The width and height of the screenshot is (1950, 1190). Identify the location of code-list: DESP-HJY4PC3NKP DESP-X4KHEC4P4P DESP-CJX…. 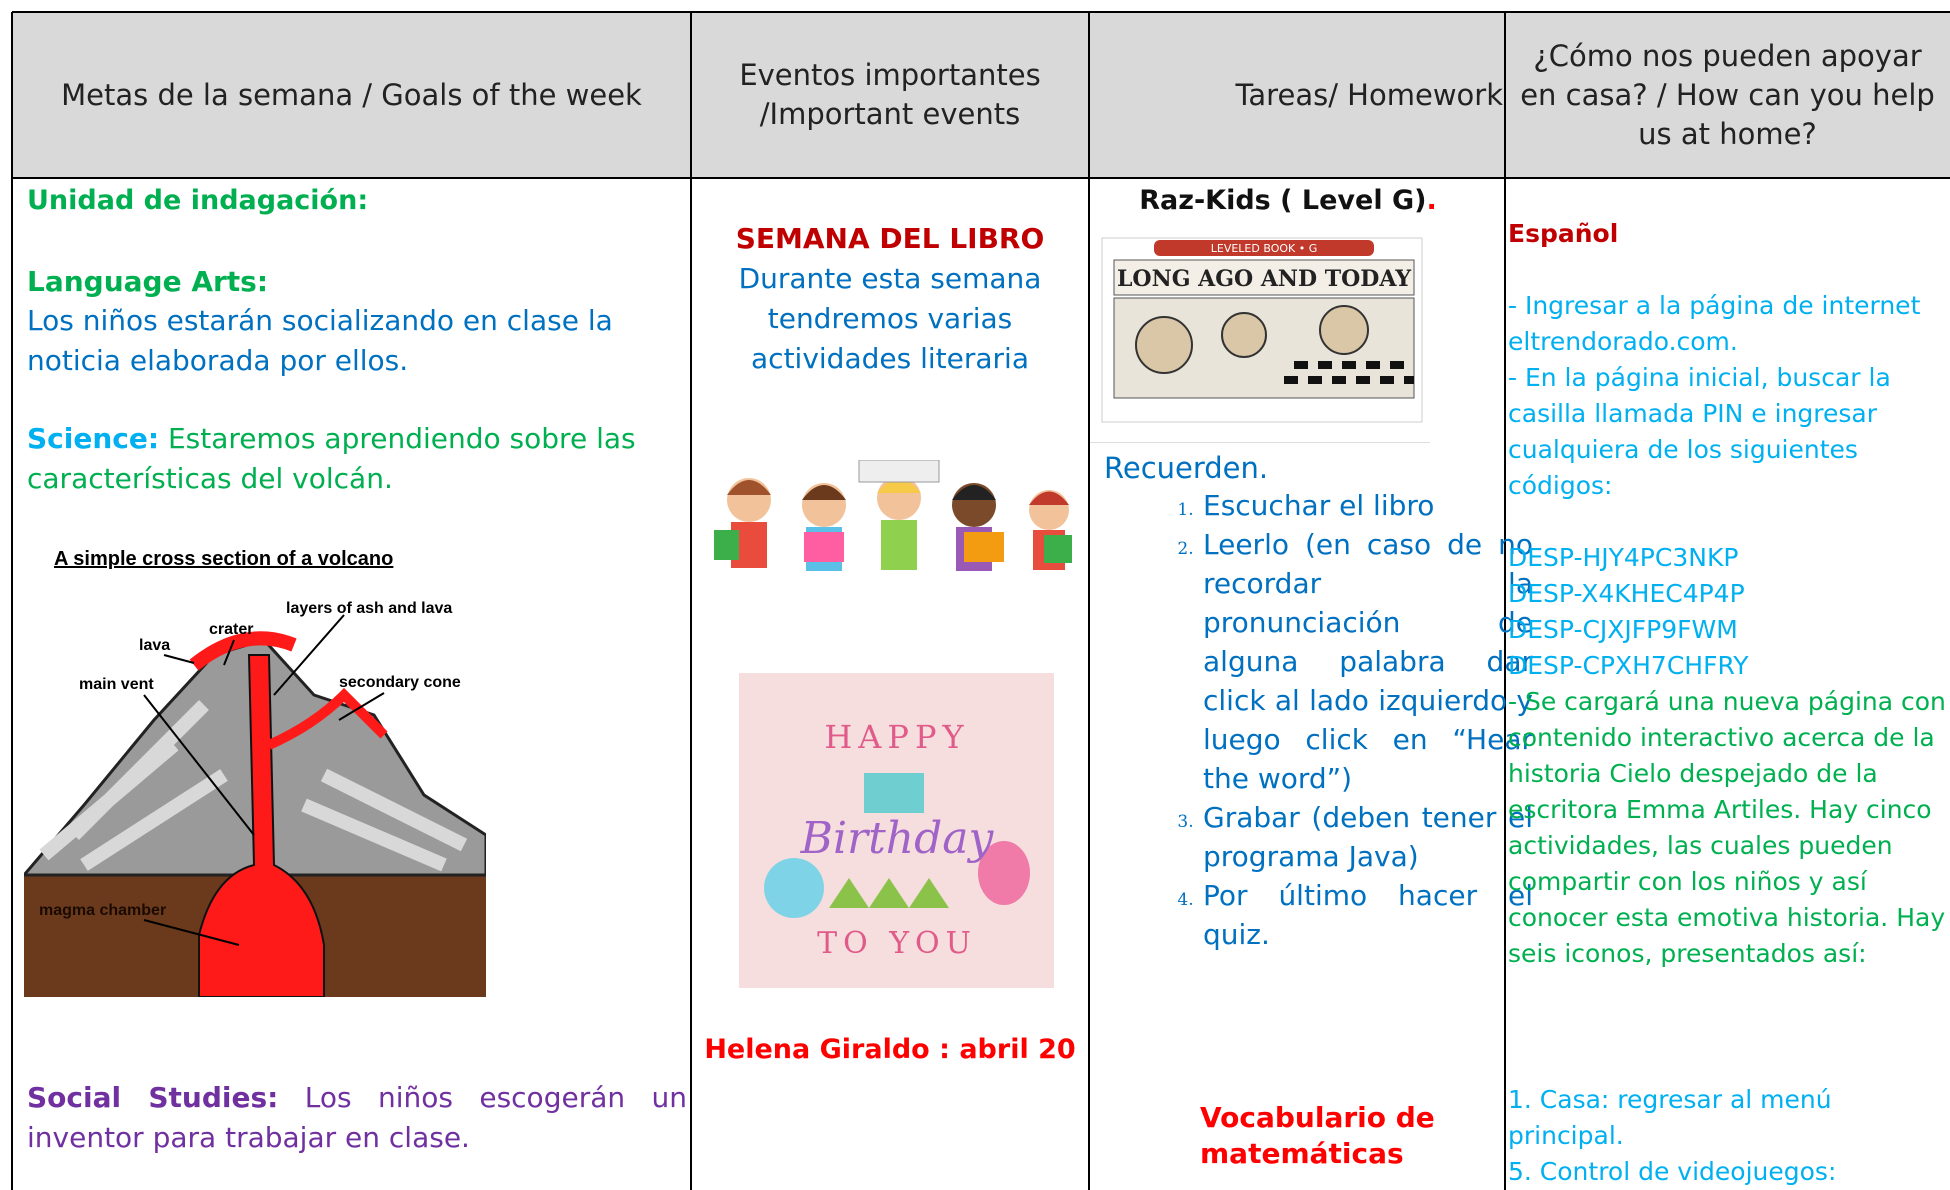
(1729, 612).